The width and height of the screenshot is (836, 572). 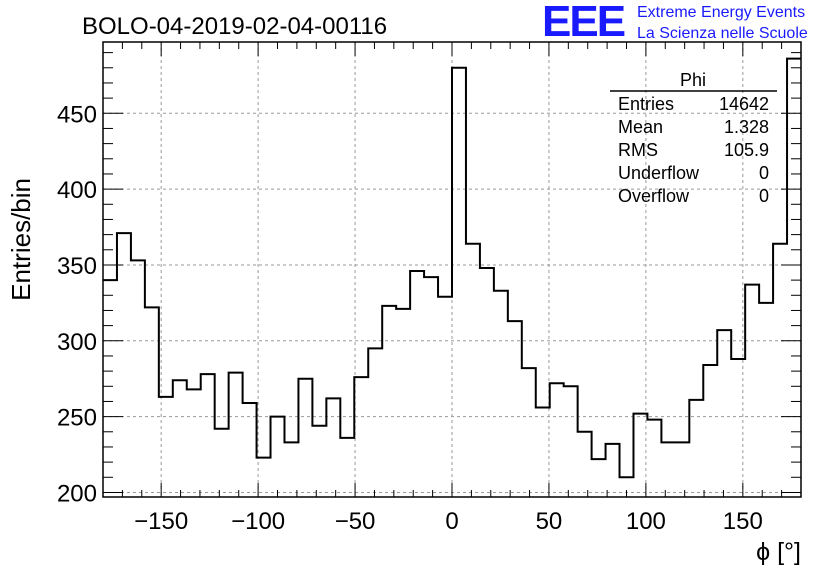 I want to click on x-tick-label: 50, so click(x=549, y=521).